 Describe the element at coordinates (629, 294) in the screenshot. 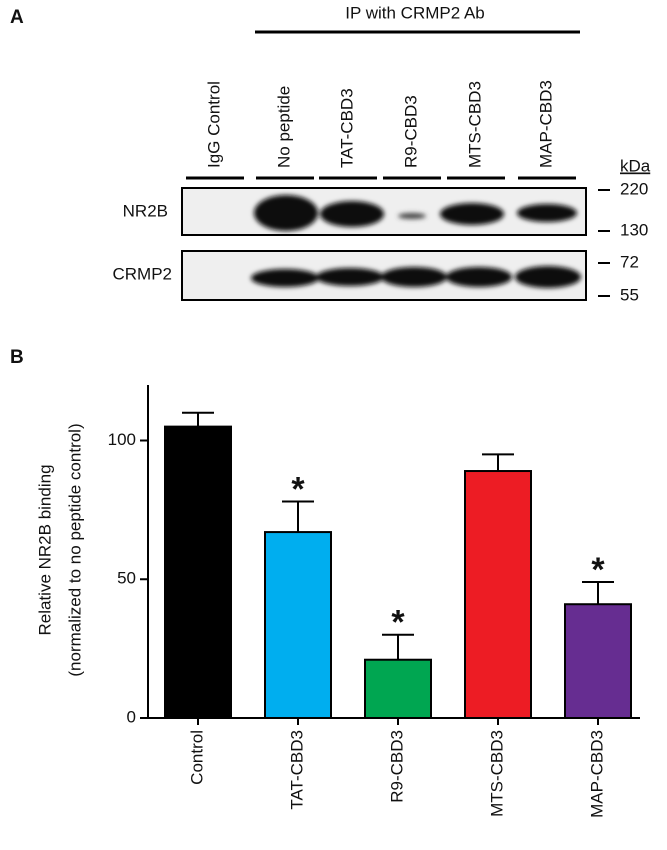

I see `marker-label: 55` at that location.